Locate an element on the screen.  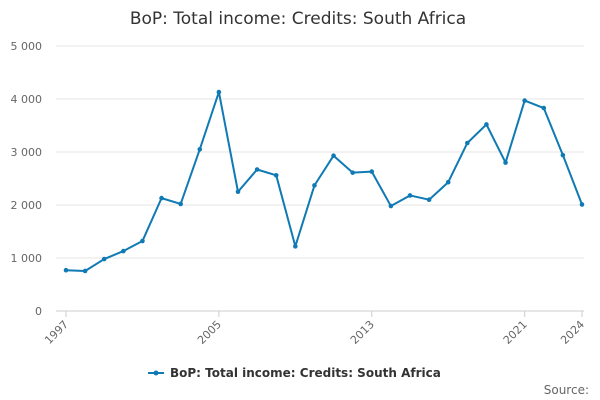
chart-title: BoP: Total income: Credits: South Africa is located at coordinates (298, 19).